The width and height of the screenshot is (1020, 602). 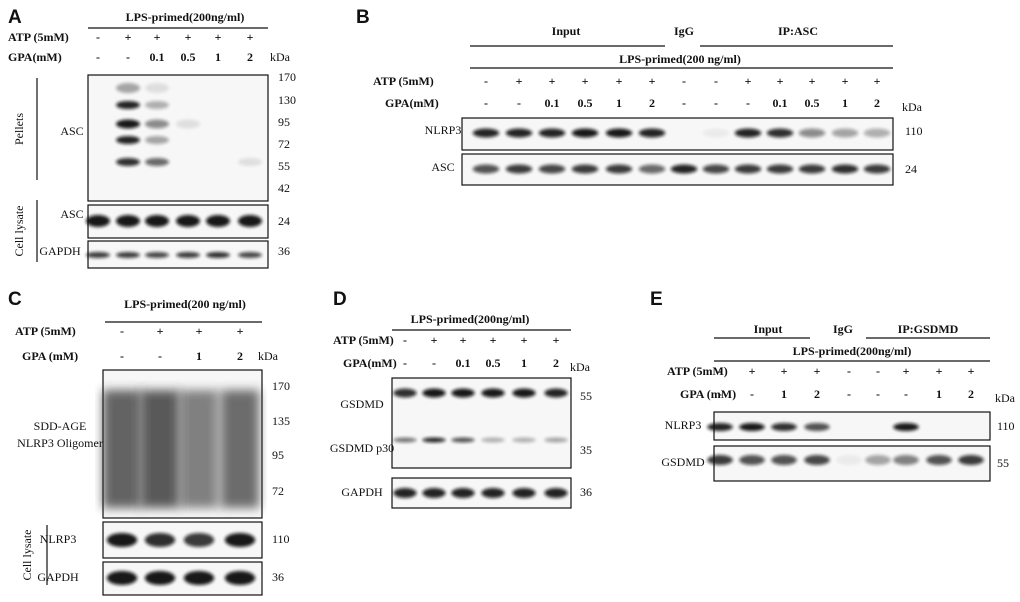 What do you see at coordinates (185, 304) in the screenshot?
I see `treatment: LPS-primed(200 ng/ml)` at bounding box center [185, 304].